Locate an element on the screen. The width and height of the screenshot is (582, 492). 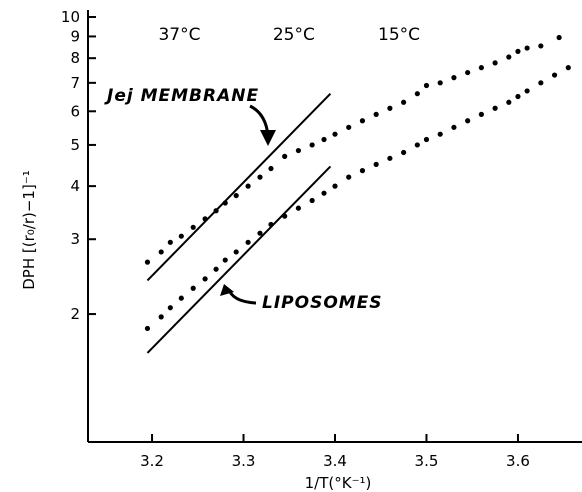
x-ticks: 3.2 3.3 3.4 3.5 3.6 is located at coordinates (335, 452).